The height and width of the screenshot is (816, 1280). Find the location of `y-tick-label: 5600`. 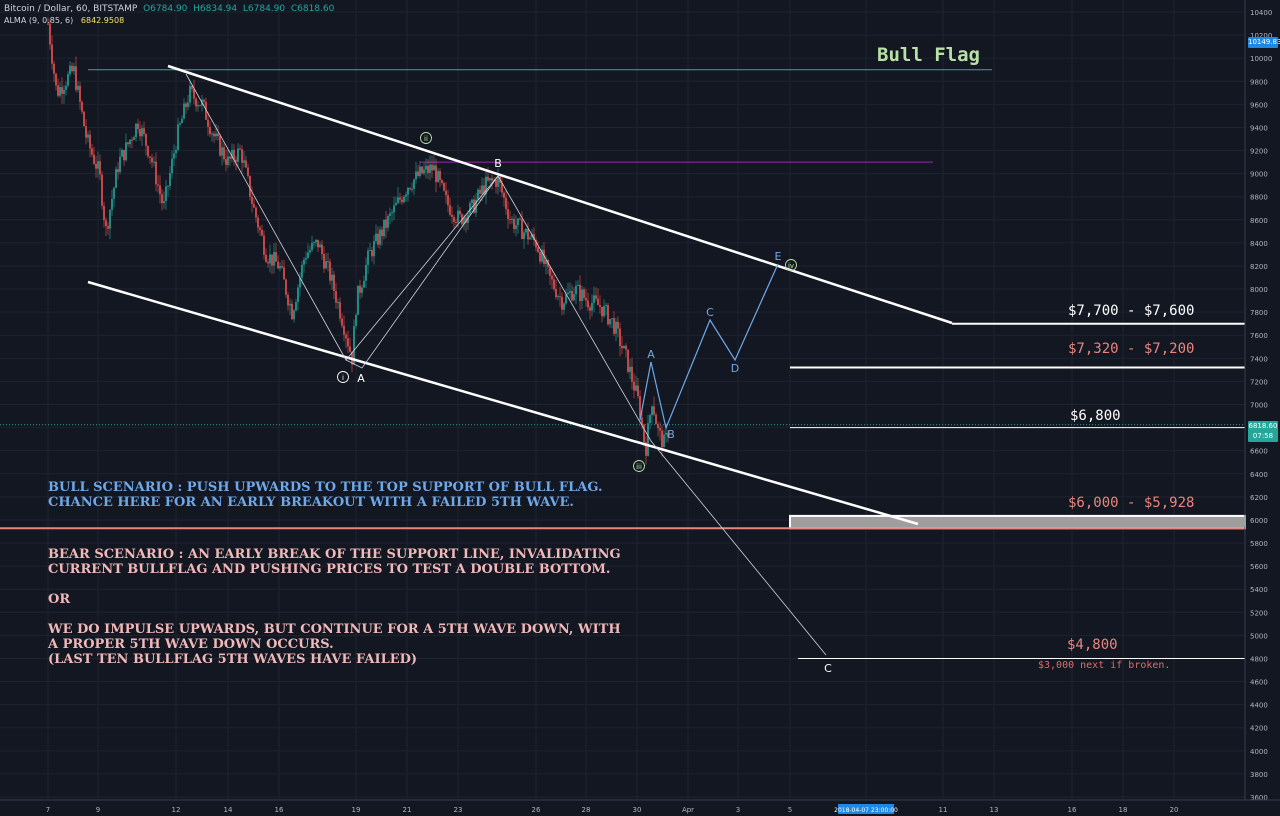

y-tick-label: 5600 is located at coordinates (1259, 567).